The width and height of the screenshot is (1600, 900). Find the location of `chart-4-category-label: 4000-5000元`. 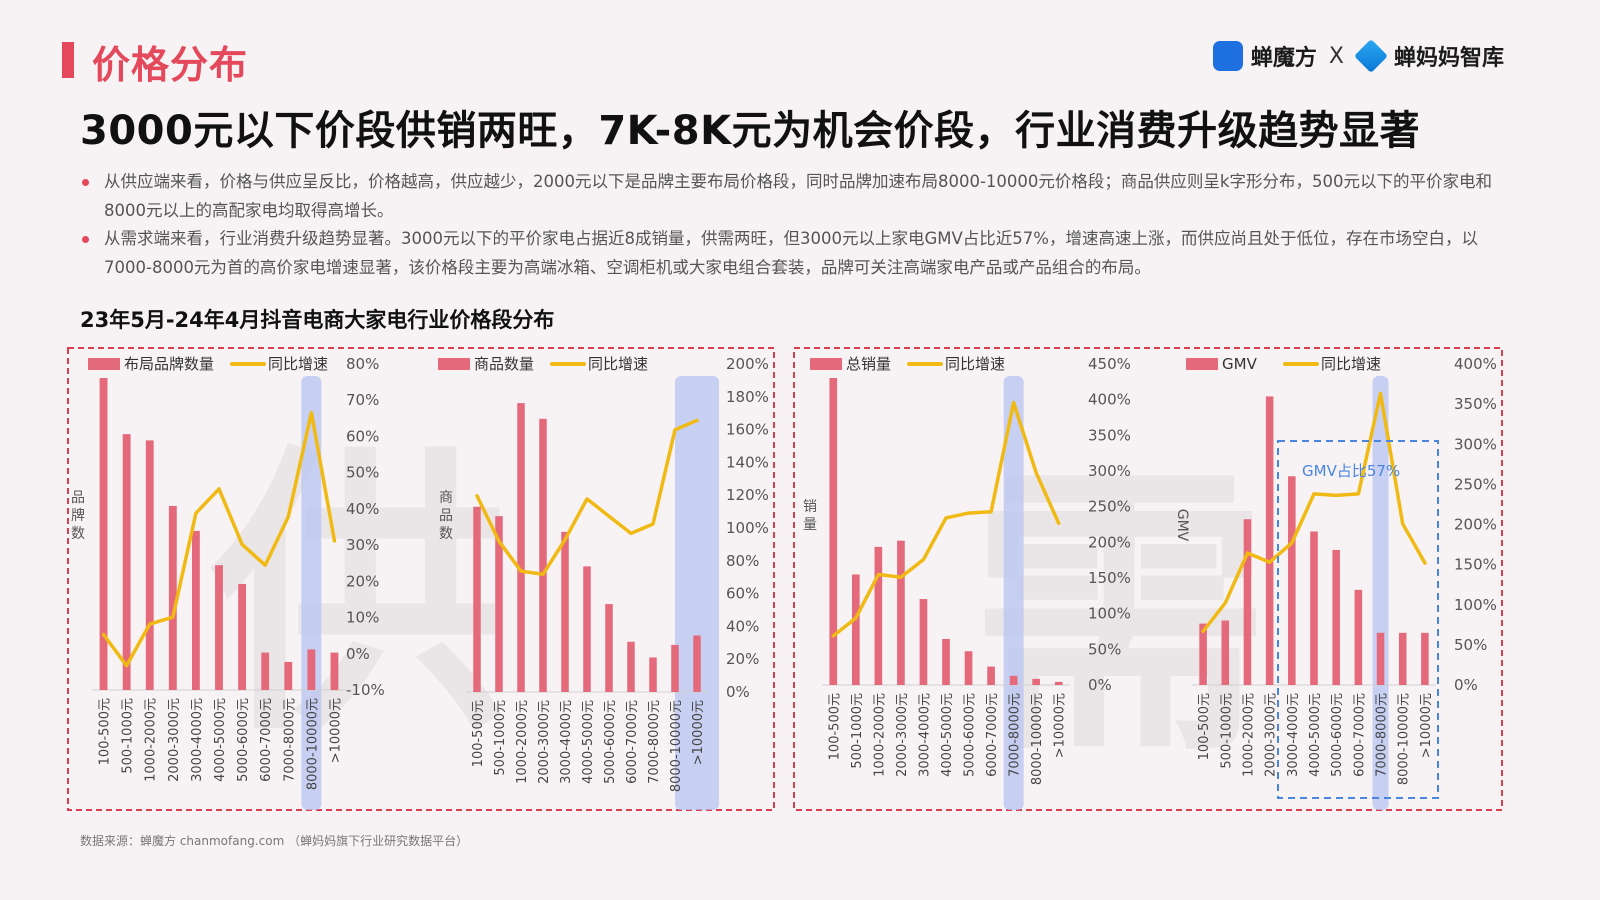

chart-4-category-label: 4000-5000元 is located at coordinates (1315, 735).